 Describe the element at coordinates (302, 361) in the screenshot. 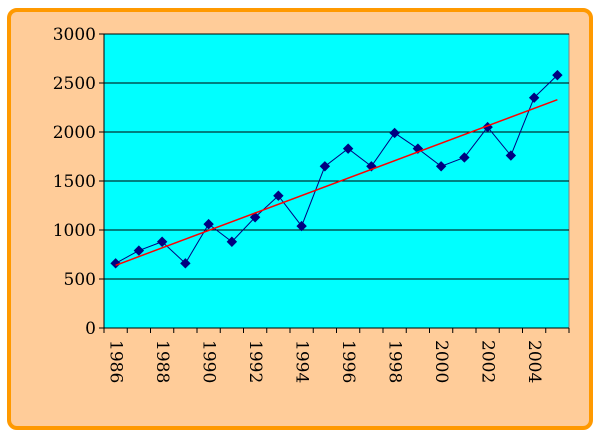

I see `x-tick-label-1994: 1994` at that location.